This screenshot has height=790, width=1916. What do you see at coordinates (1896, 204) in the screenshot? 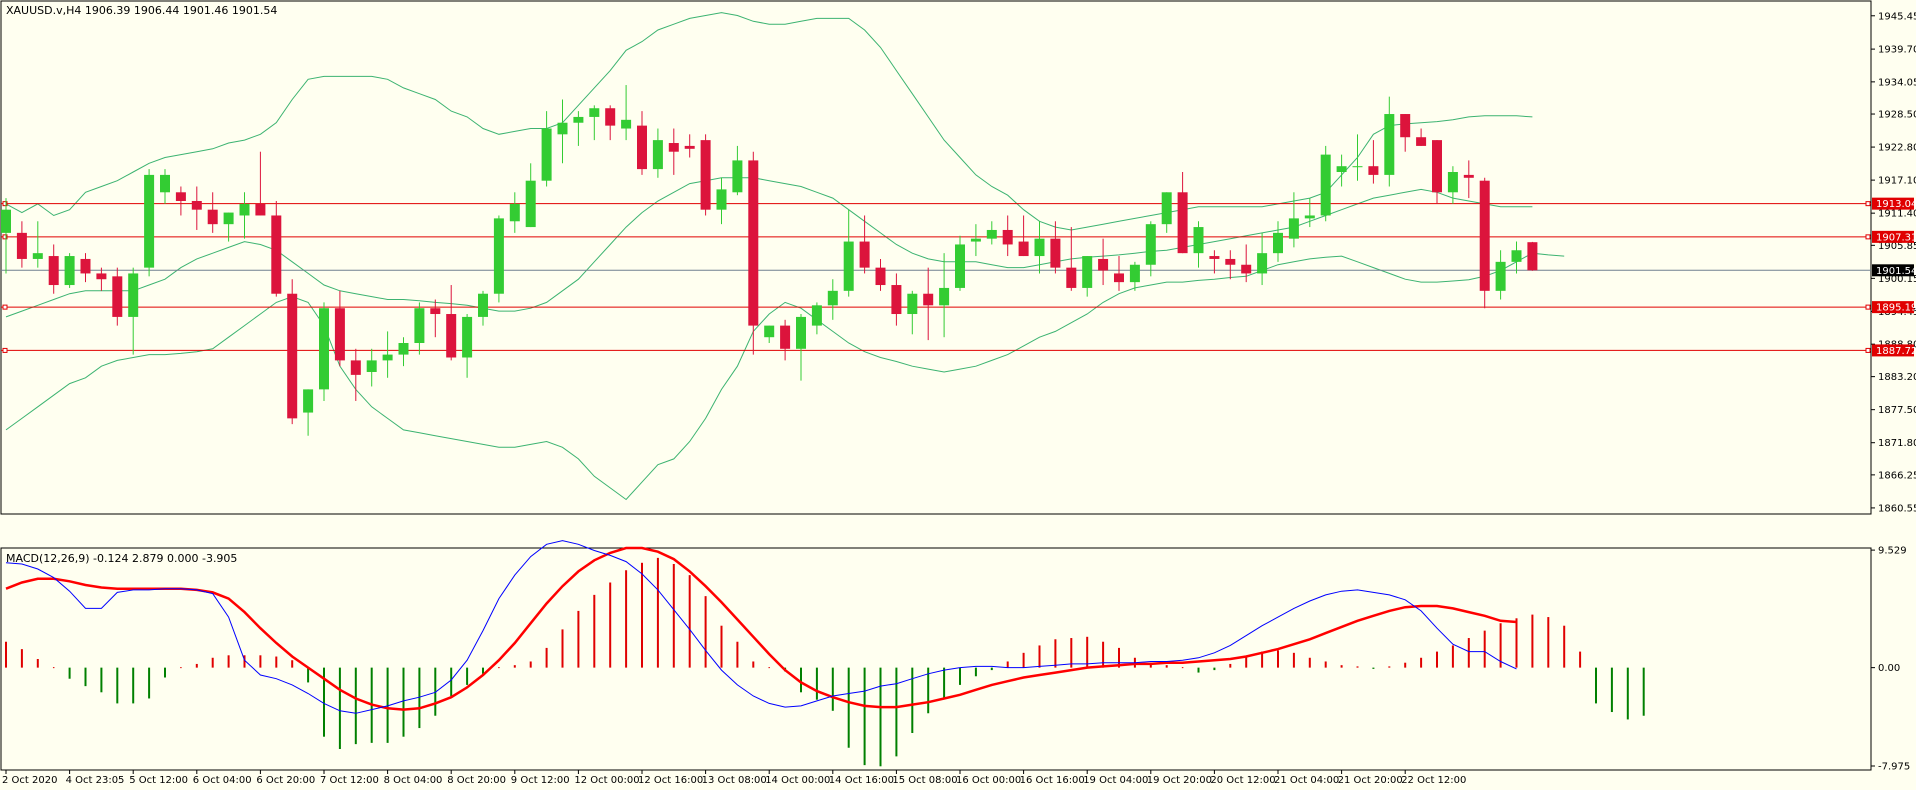
I see `hline-price-label: 1913.04` at bounding box center [1896, 204].